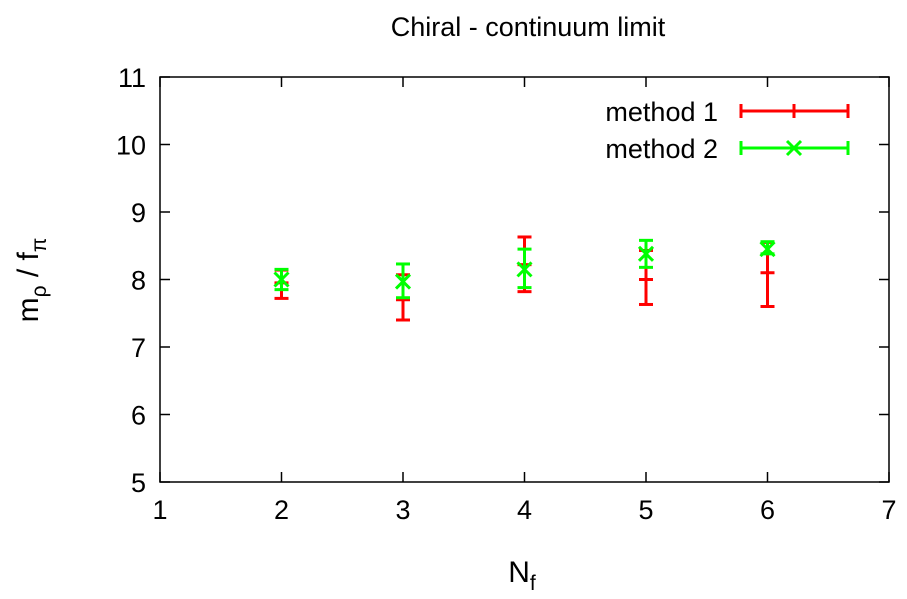 This screenshot has height=599, width=907. What do you see at coordinates (661, 112) in the screenshot?
I see `legend-label: method 1` at bounding box center [661, 112].